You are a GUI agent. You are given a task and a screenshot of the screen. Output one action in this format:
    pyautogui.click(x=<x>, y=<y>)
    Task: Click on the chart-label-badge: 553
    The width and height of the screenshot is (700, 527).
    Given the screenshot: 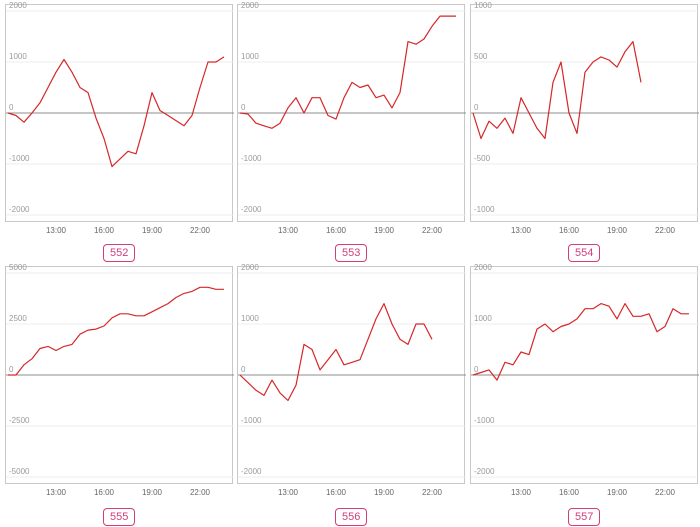 What is the action you would take?
    pyautogui.click(x=351, y=253)
    